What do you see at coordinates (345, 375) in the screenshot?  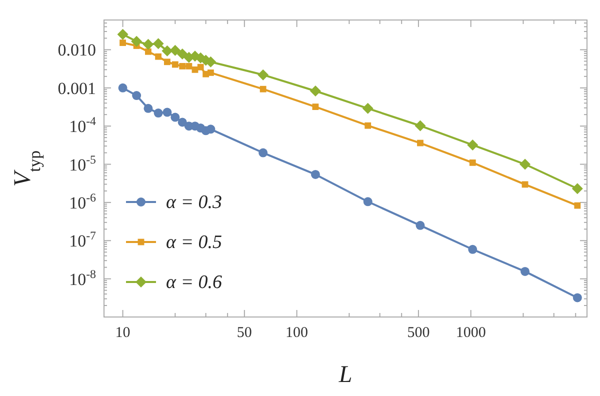 I see `x-axis-title: L` at bounding box center [345, 375].